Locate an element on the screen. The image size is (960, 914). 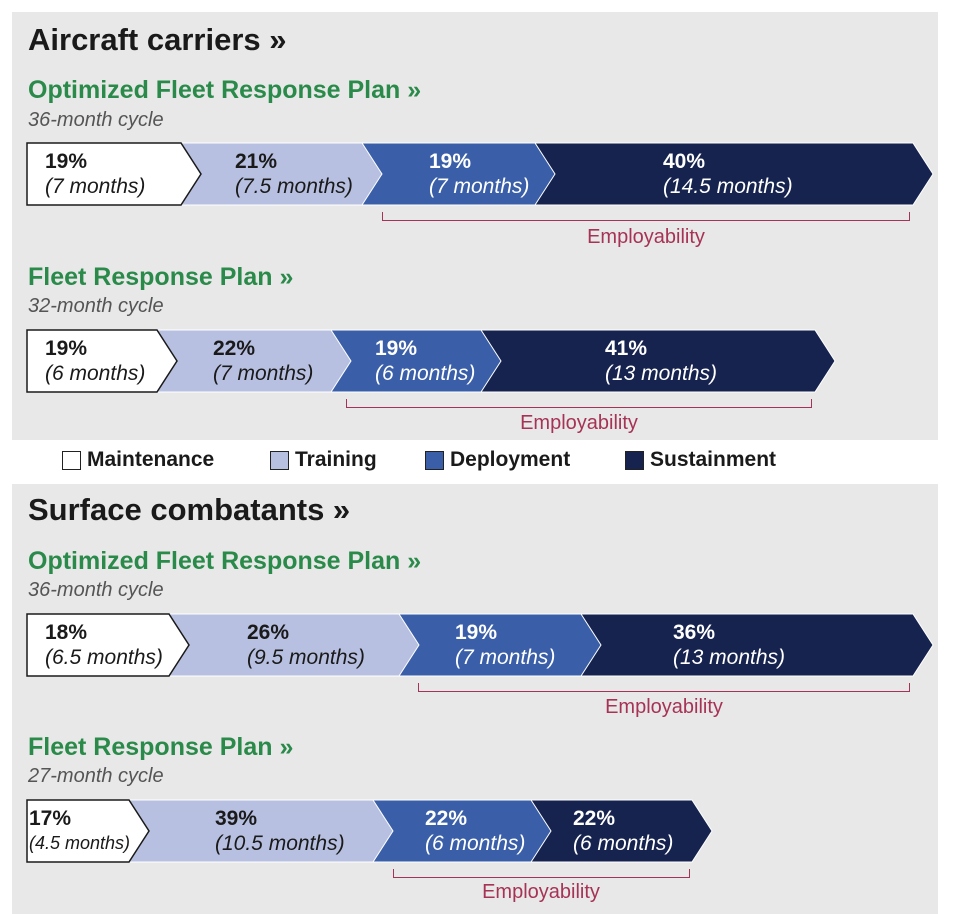
phase-segment-label-sustainment: 36% (13 months) is located at coordinates (729, 645).